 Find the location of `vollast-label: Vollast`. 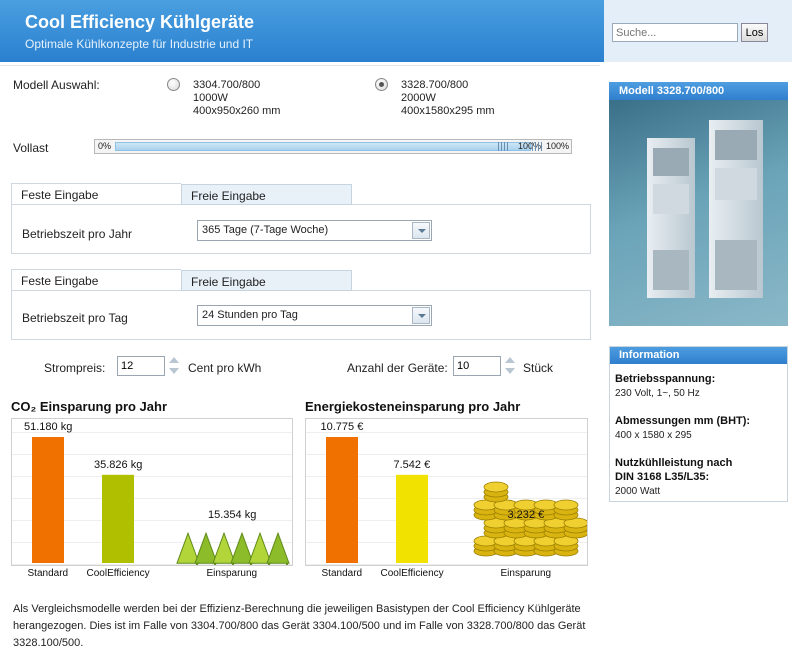

vollast-label: Vollast is located at coordinates (31, 148).